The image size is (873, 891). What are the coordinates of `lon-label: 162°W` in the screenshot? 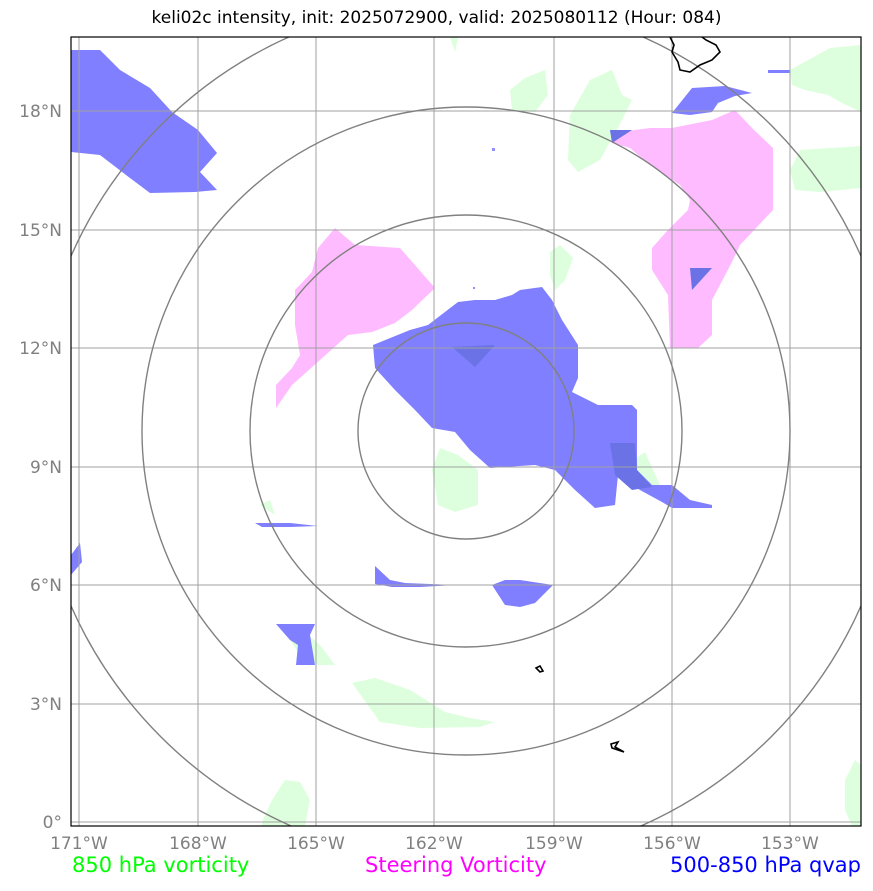 It's located at (434, 844).